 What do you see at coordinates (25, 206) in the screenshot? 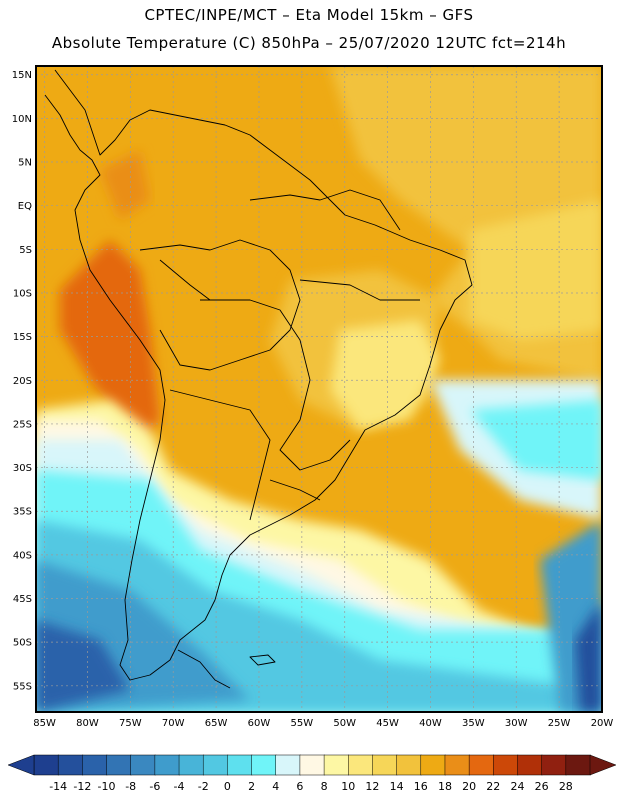
I see `lat-tick-label: EQ` at bounding box center [25, 206].